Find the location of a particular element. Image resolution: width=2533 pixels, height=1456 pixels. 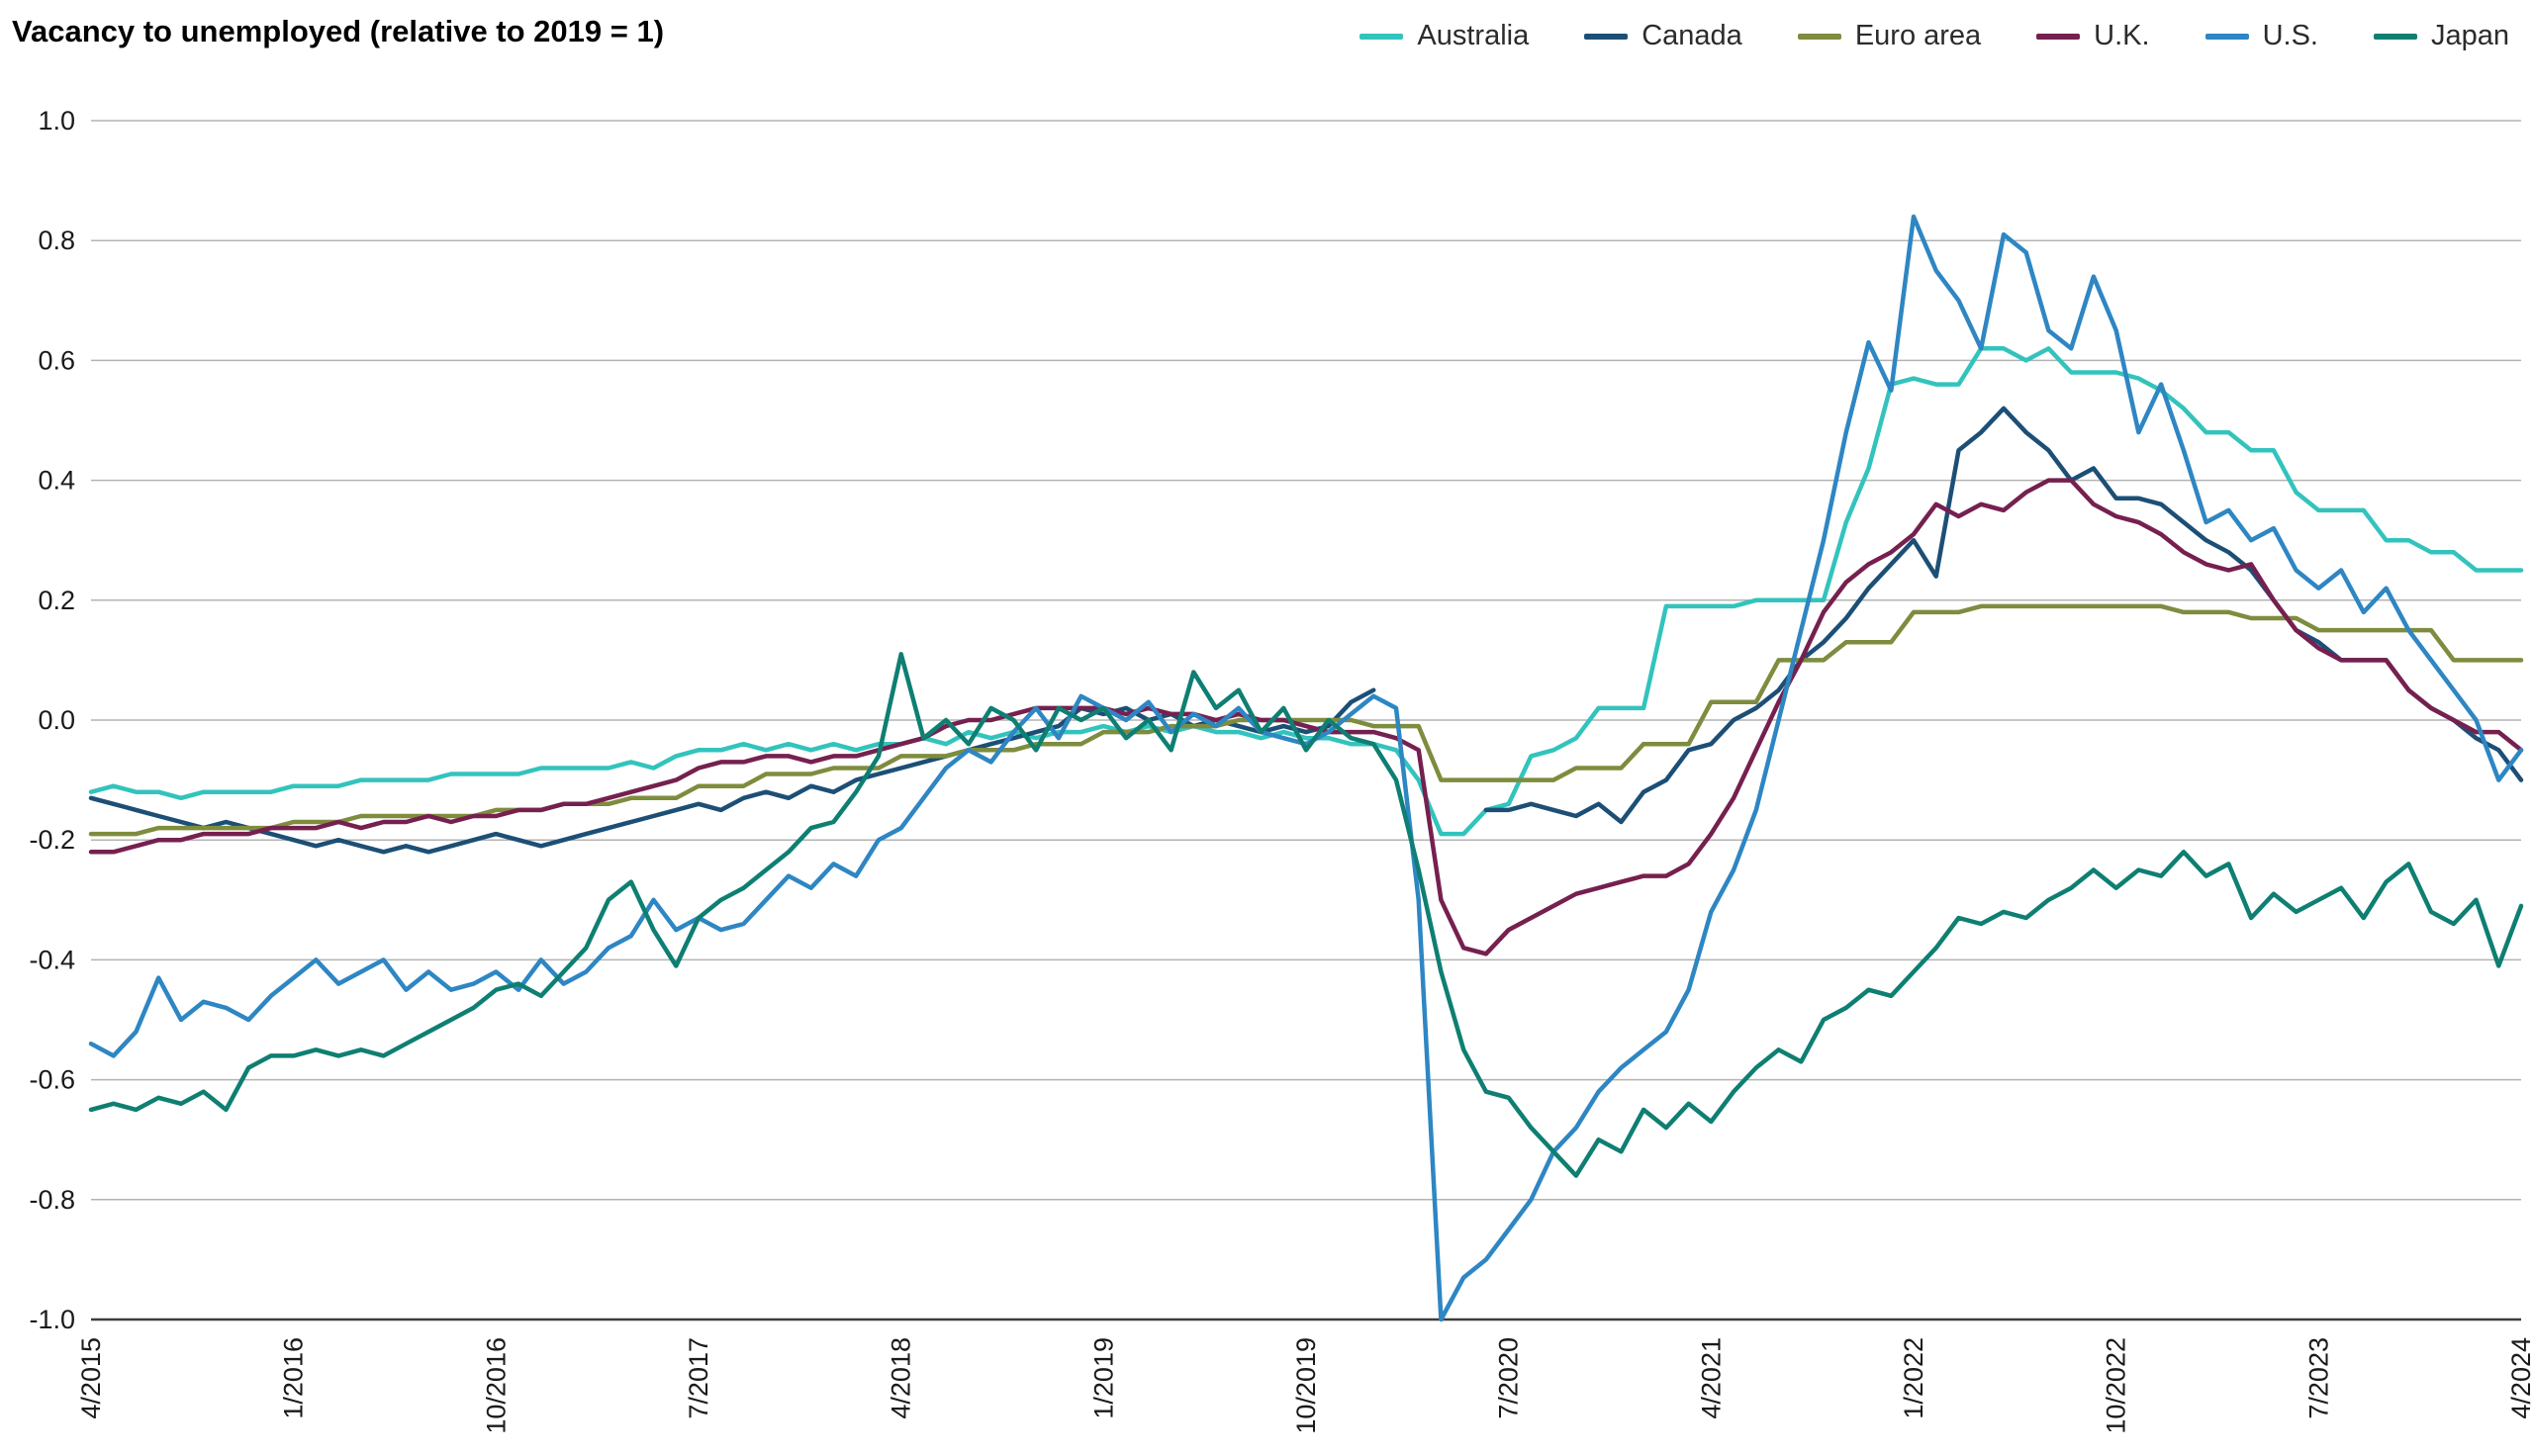

legend-swatch-us is located at coordinates (2227, 36).